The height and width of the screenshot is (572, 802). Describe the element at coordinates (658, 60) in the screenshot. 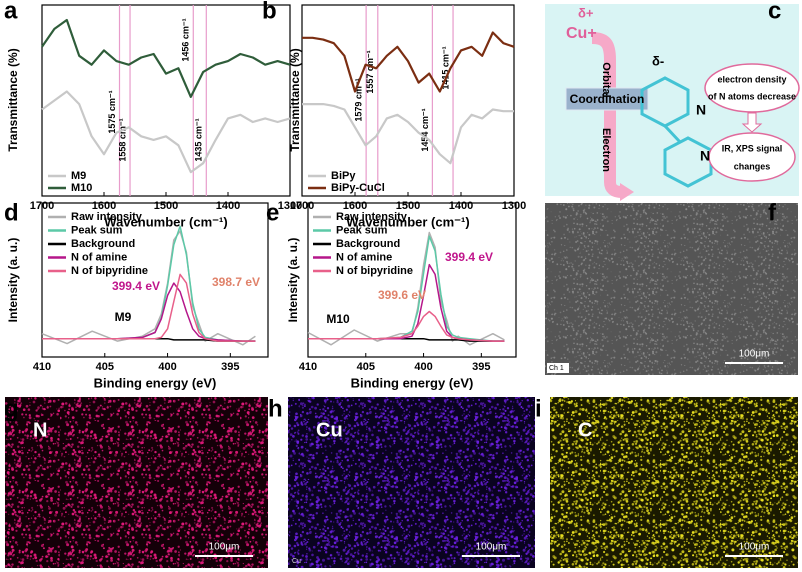

I see `charge: δ-` at that location.